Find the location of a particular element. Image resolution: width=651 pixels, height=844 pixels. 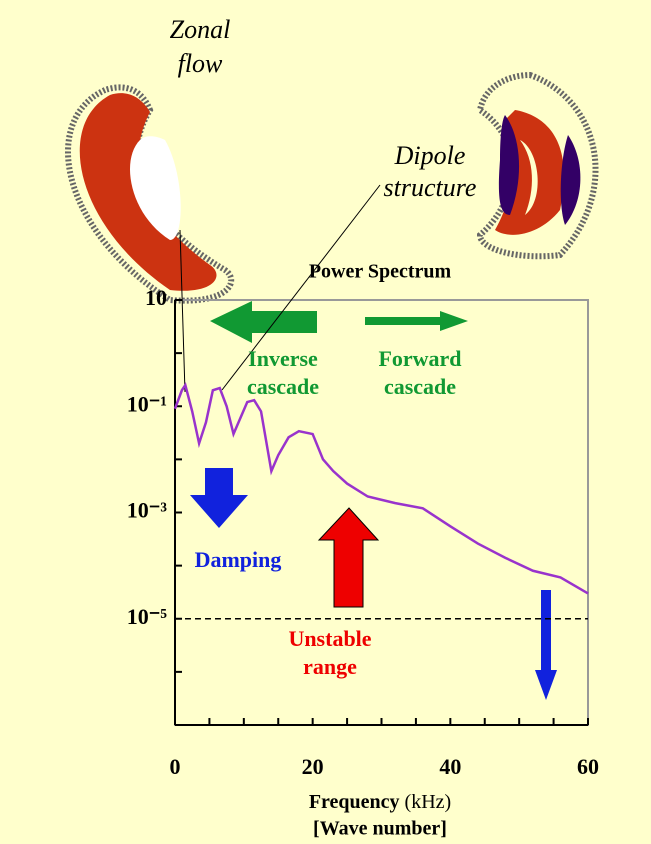

zonal-flow-image is located at coordinates (150, 194).